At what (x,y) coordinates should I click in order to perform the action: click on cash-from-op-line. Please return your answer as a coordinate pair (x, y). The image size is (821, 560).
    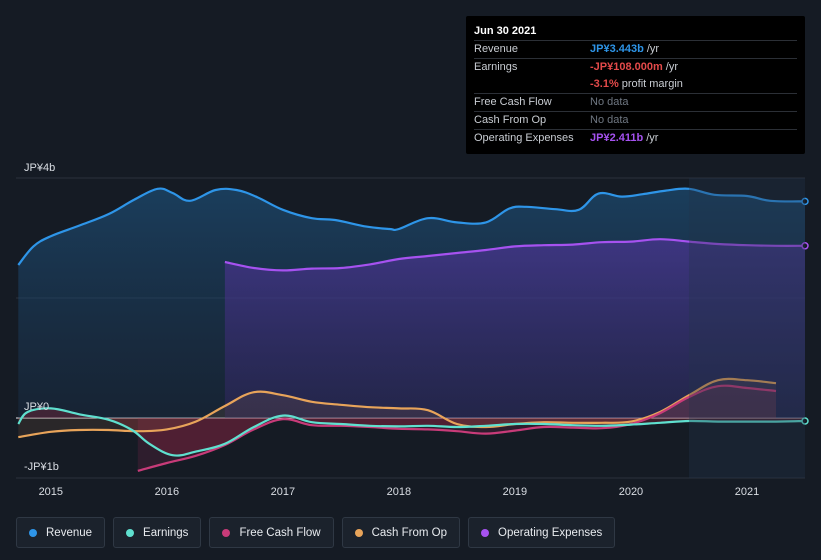
    Looking at the image, I should click on (397, 408).